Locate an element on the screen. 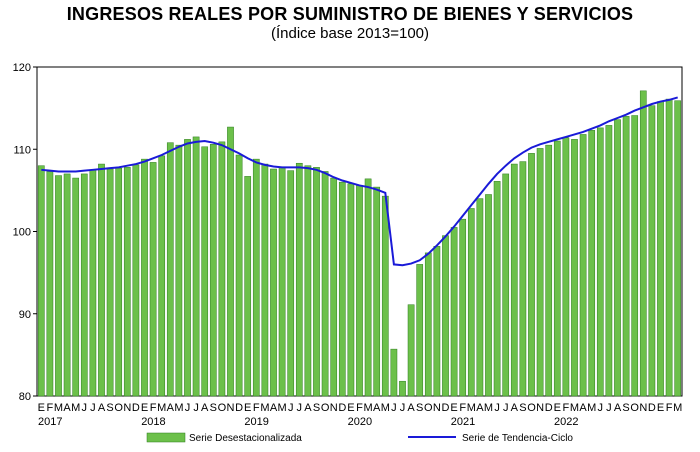  y-tick-label: 90 is located at coordinates (25, 315).